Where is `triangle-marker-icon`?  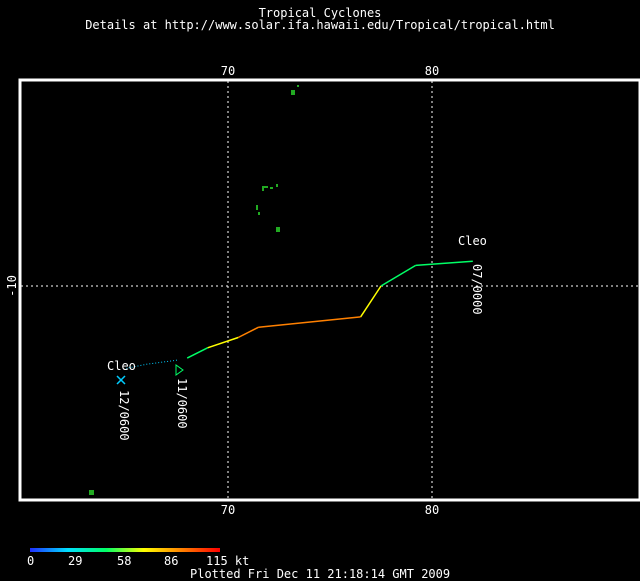 triangle-marker-icon is located at coordinates (179, 370).